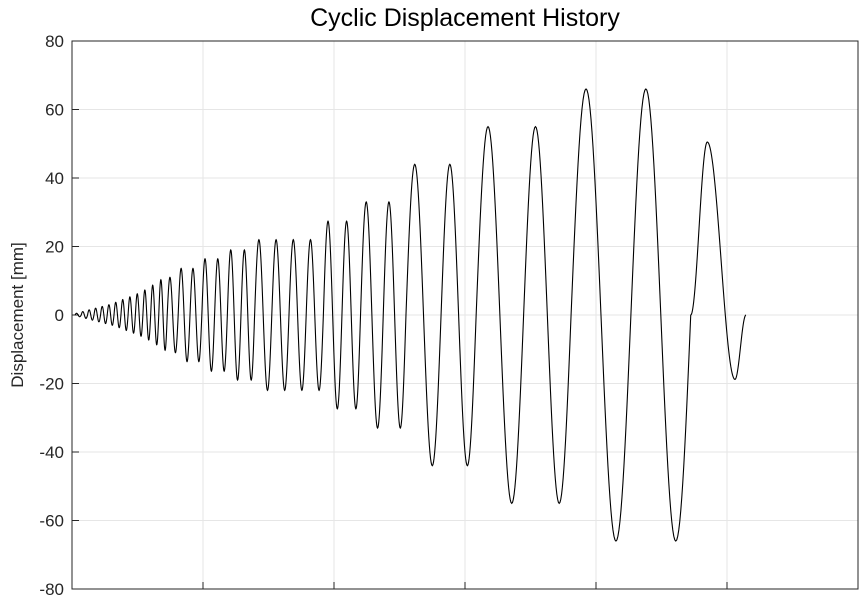 This screenshot has width=865, height=603. Describe the element at coordinates (54, 247) in the screenshot. I see `y-tick-label: 20` at that location.